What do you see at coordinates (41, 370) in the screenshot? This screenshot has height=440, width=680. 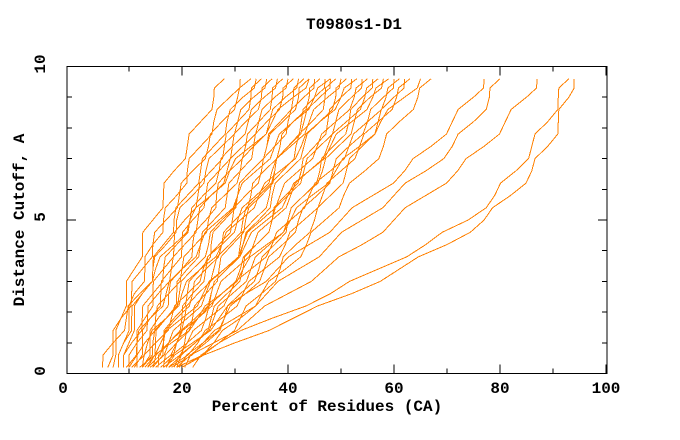 I see `y-tick-label: 0` at bounding box center [41, 370].